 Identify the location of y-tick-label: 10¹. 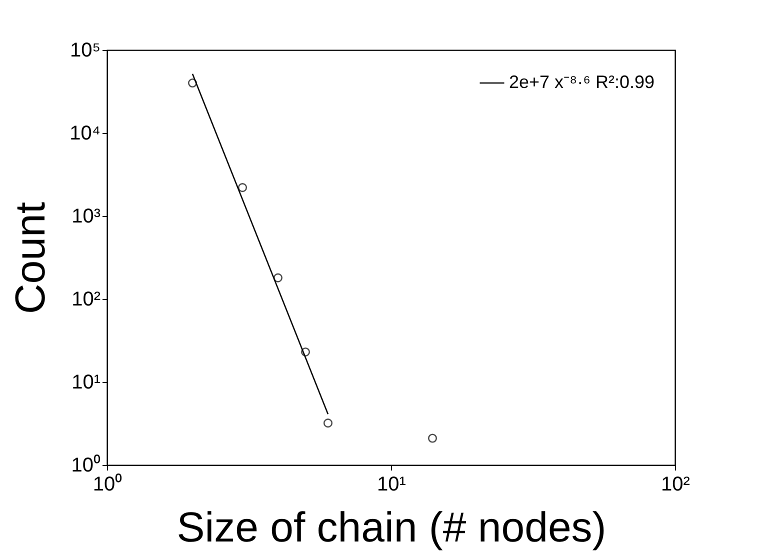
(86, 383).